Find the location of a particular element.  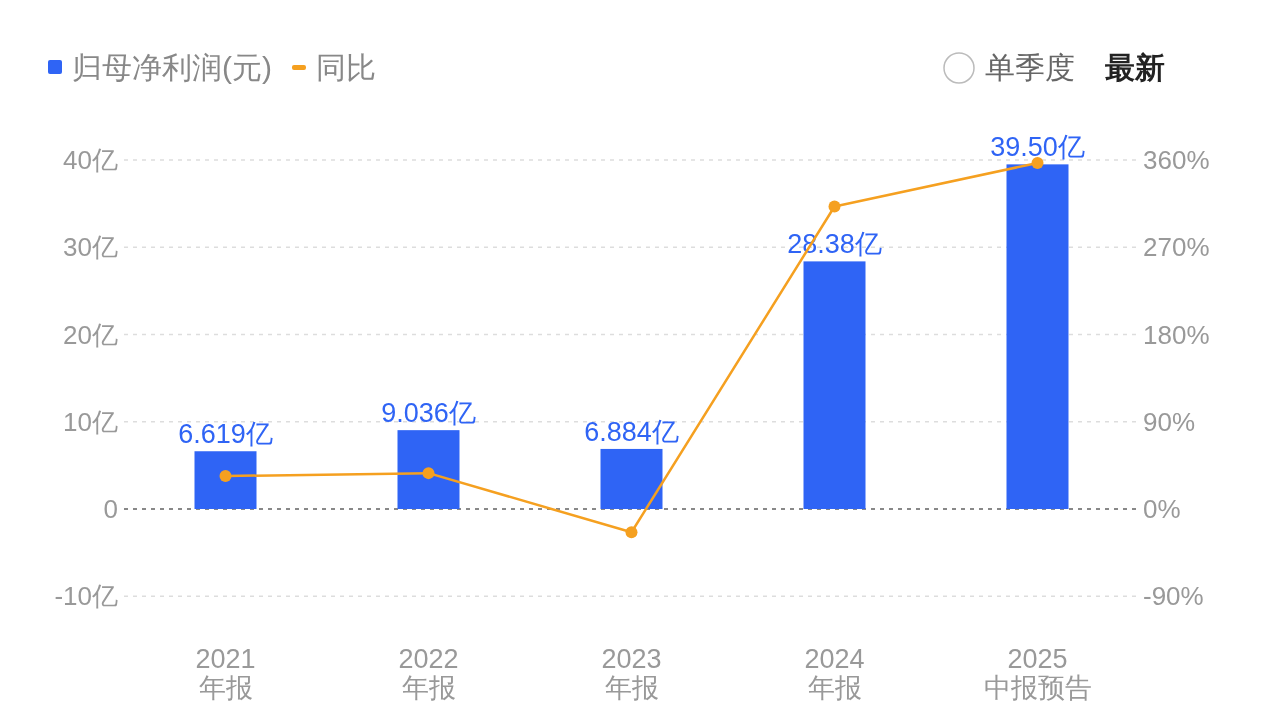

y-tick-label: -10亿 is located at coordinates (86, 596).